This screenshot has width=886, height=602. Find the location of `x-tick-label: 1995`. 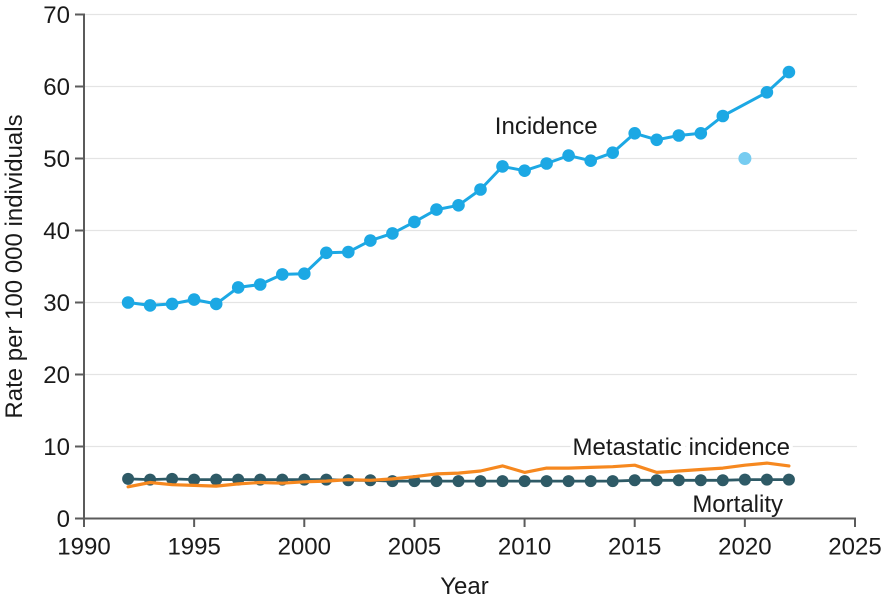

x-tick-label: 1995 is located at coordinates (193, 547).